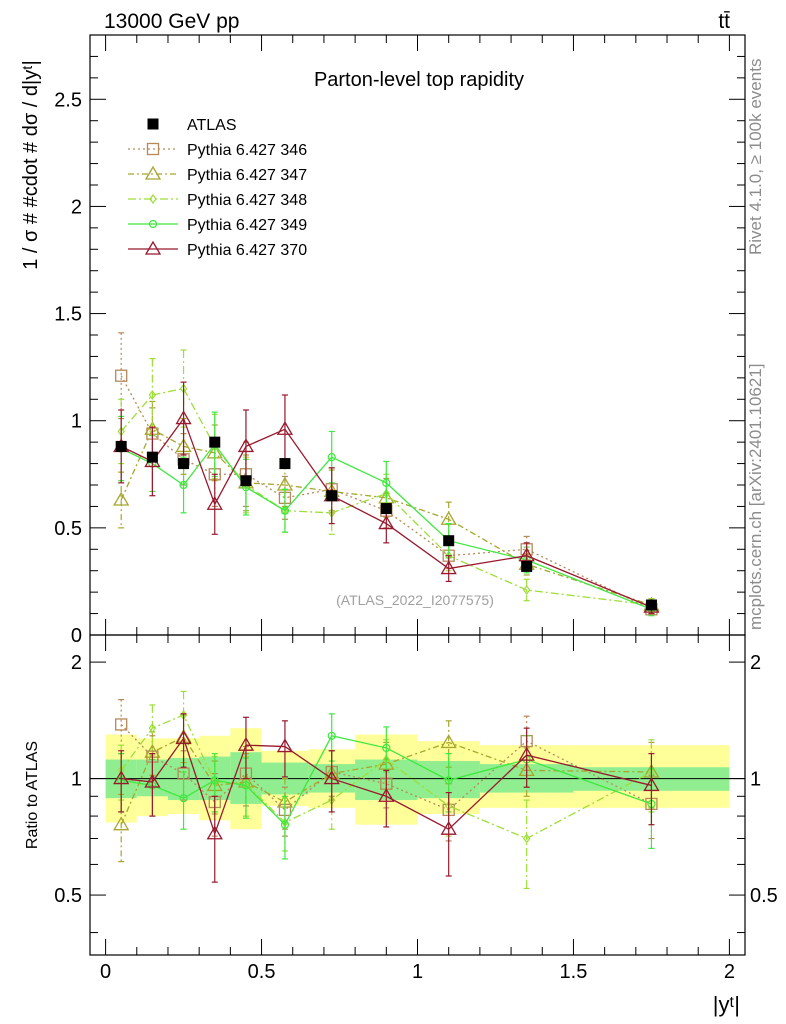 This screenshot has width=786, height=1024. What do you see at coordinates (755, 663) in the screenshot?
I see `ratio-y-tick-label-right: 2` at bounding box center [755, 663].